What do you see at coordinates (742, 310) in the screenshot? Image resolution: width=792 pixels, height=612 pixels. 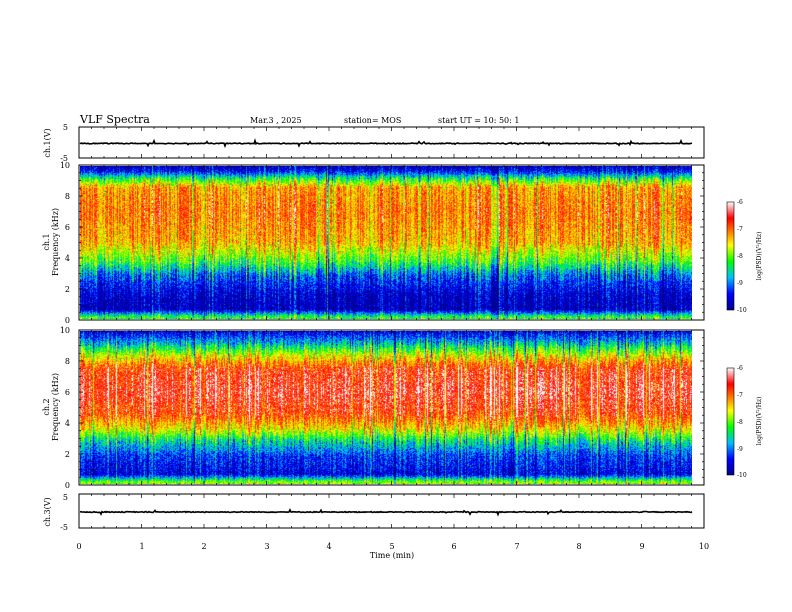 I see `ch1-colorbar-tick-m10: -10` at bounding box center [742, 310].